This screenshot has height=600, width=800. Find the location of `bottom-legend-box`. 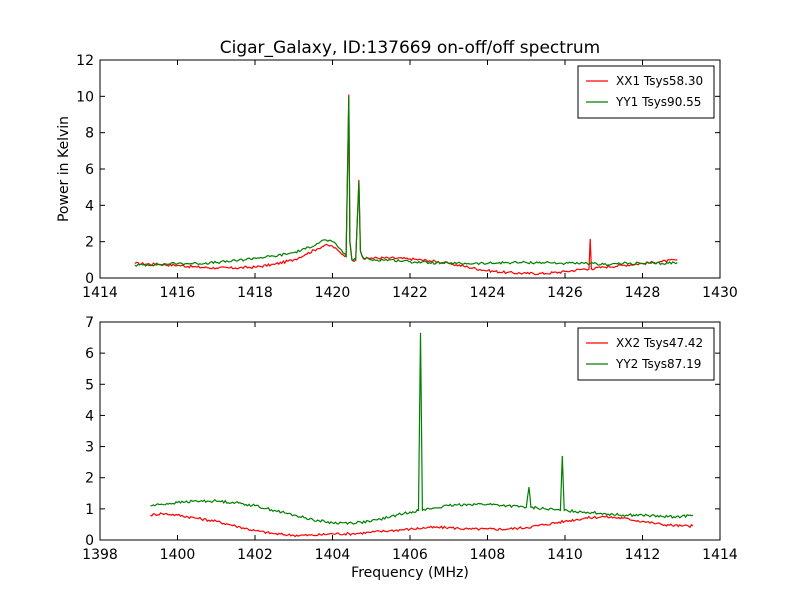

bottom-legend-box is located at coordinates (646, 354).